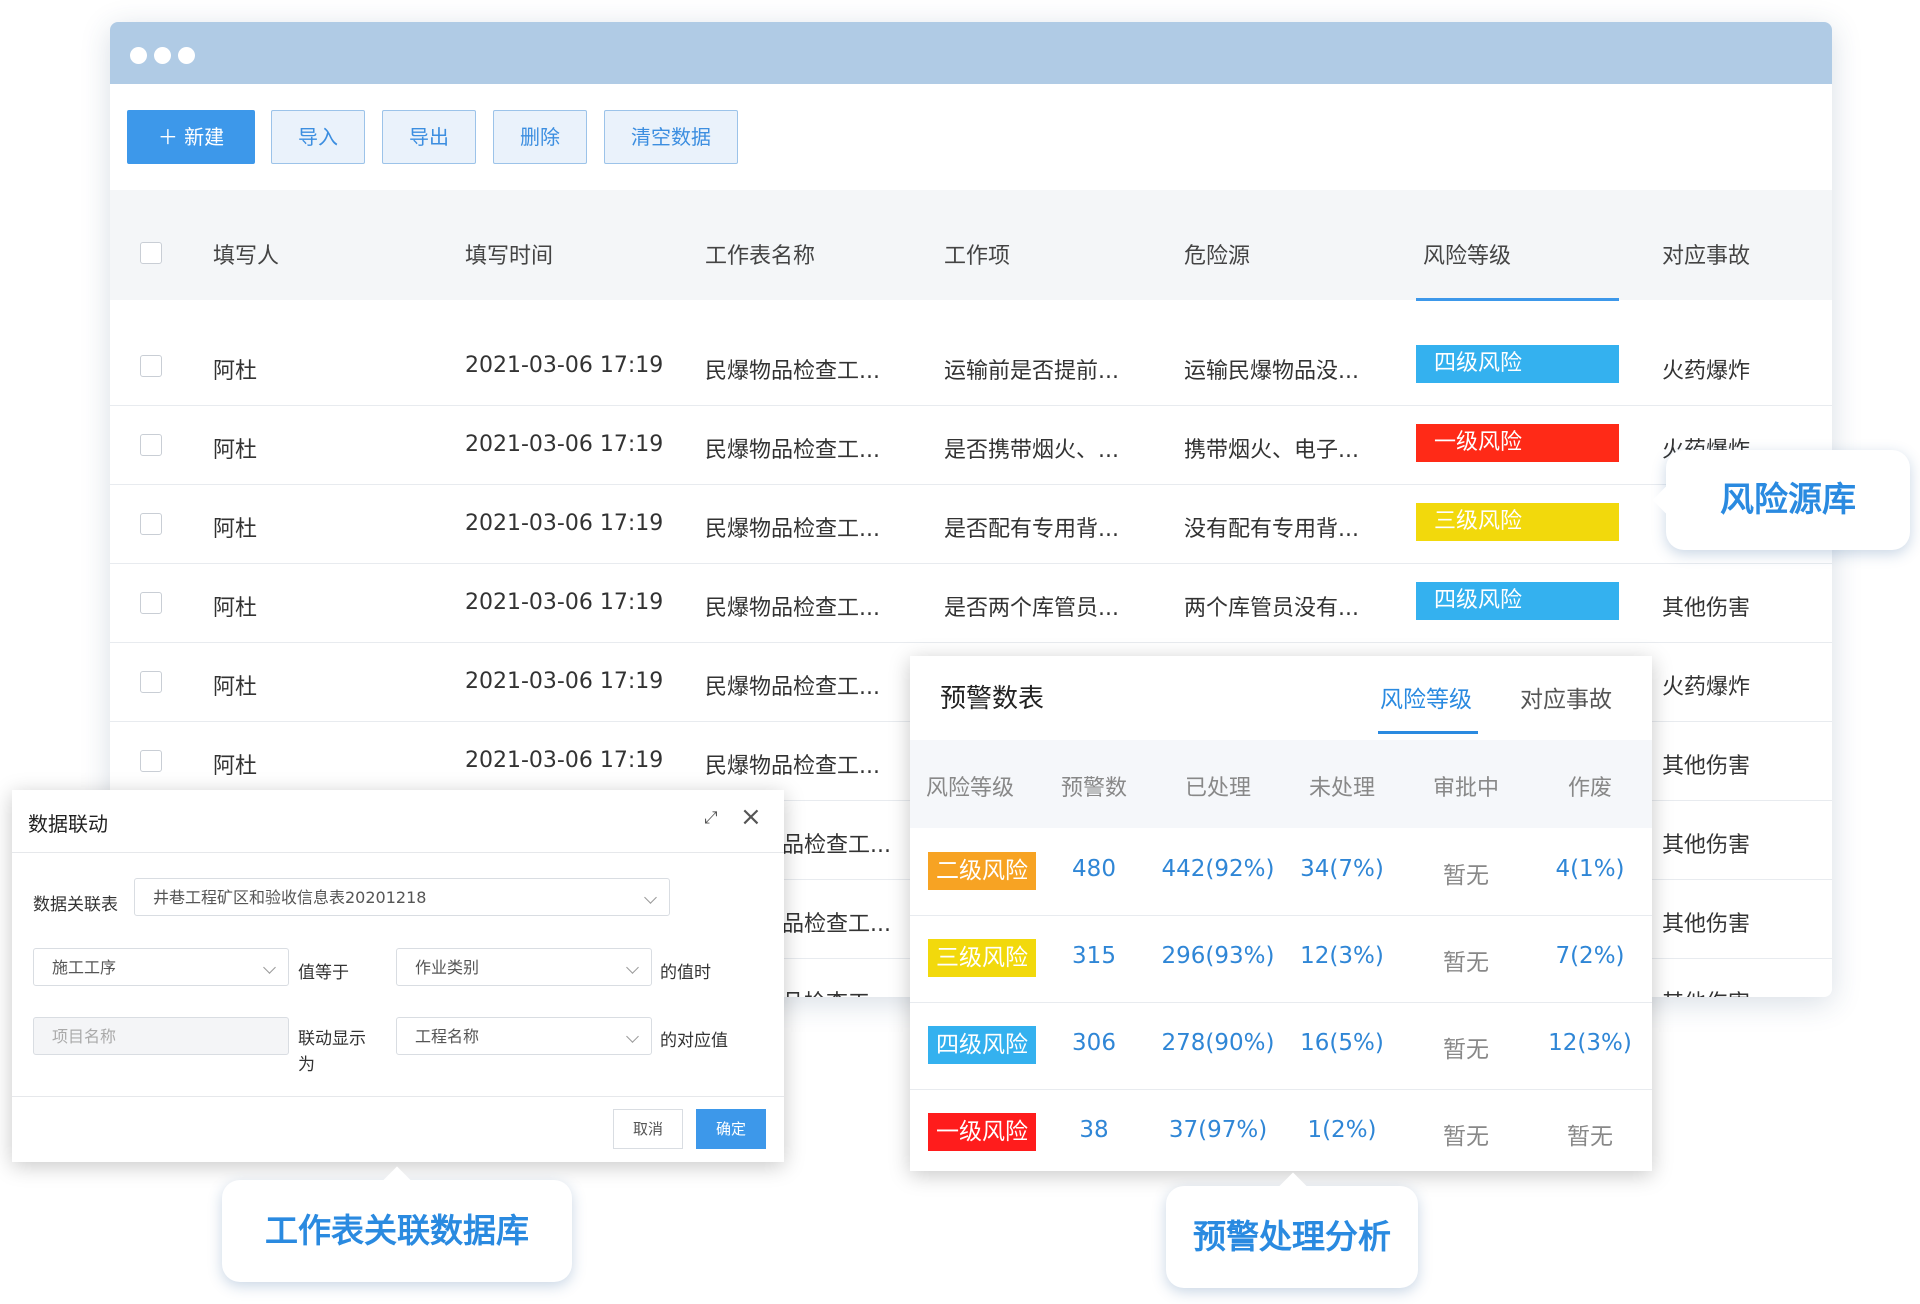  What do you see at coordinates (1465, 788) in the screenshot?
I see `w-header-approving: 审批中` at bounding box center [1465, 788].